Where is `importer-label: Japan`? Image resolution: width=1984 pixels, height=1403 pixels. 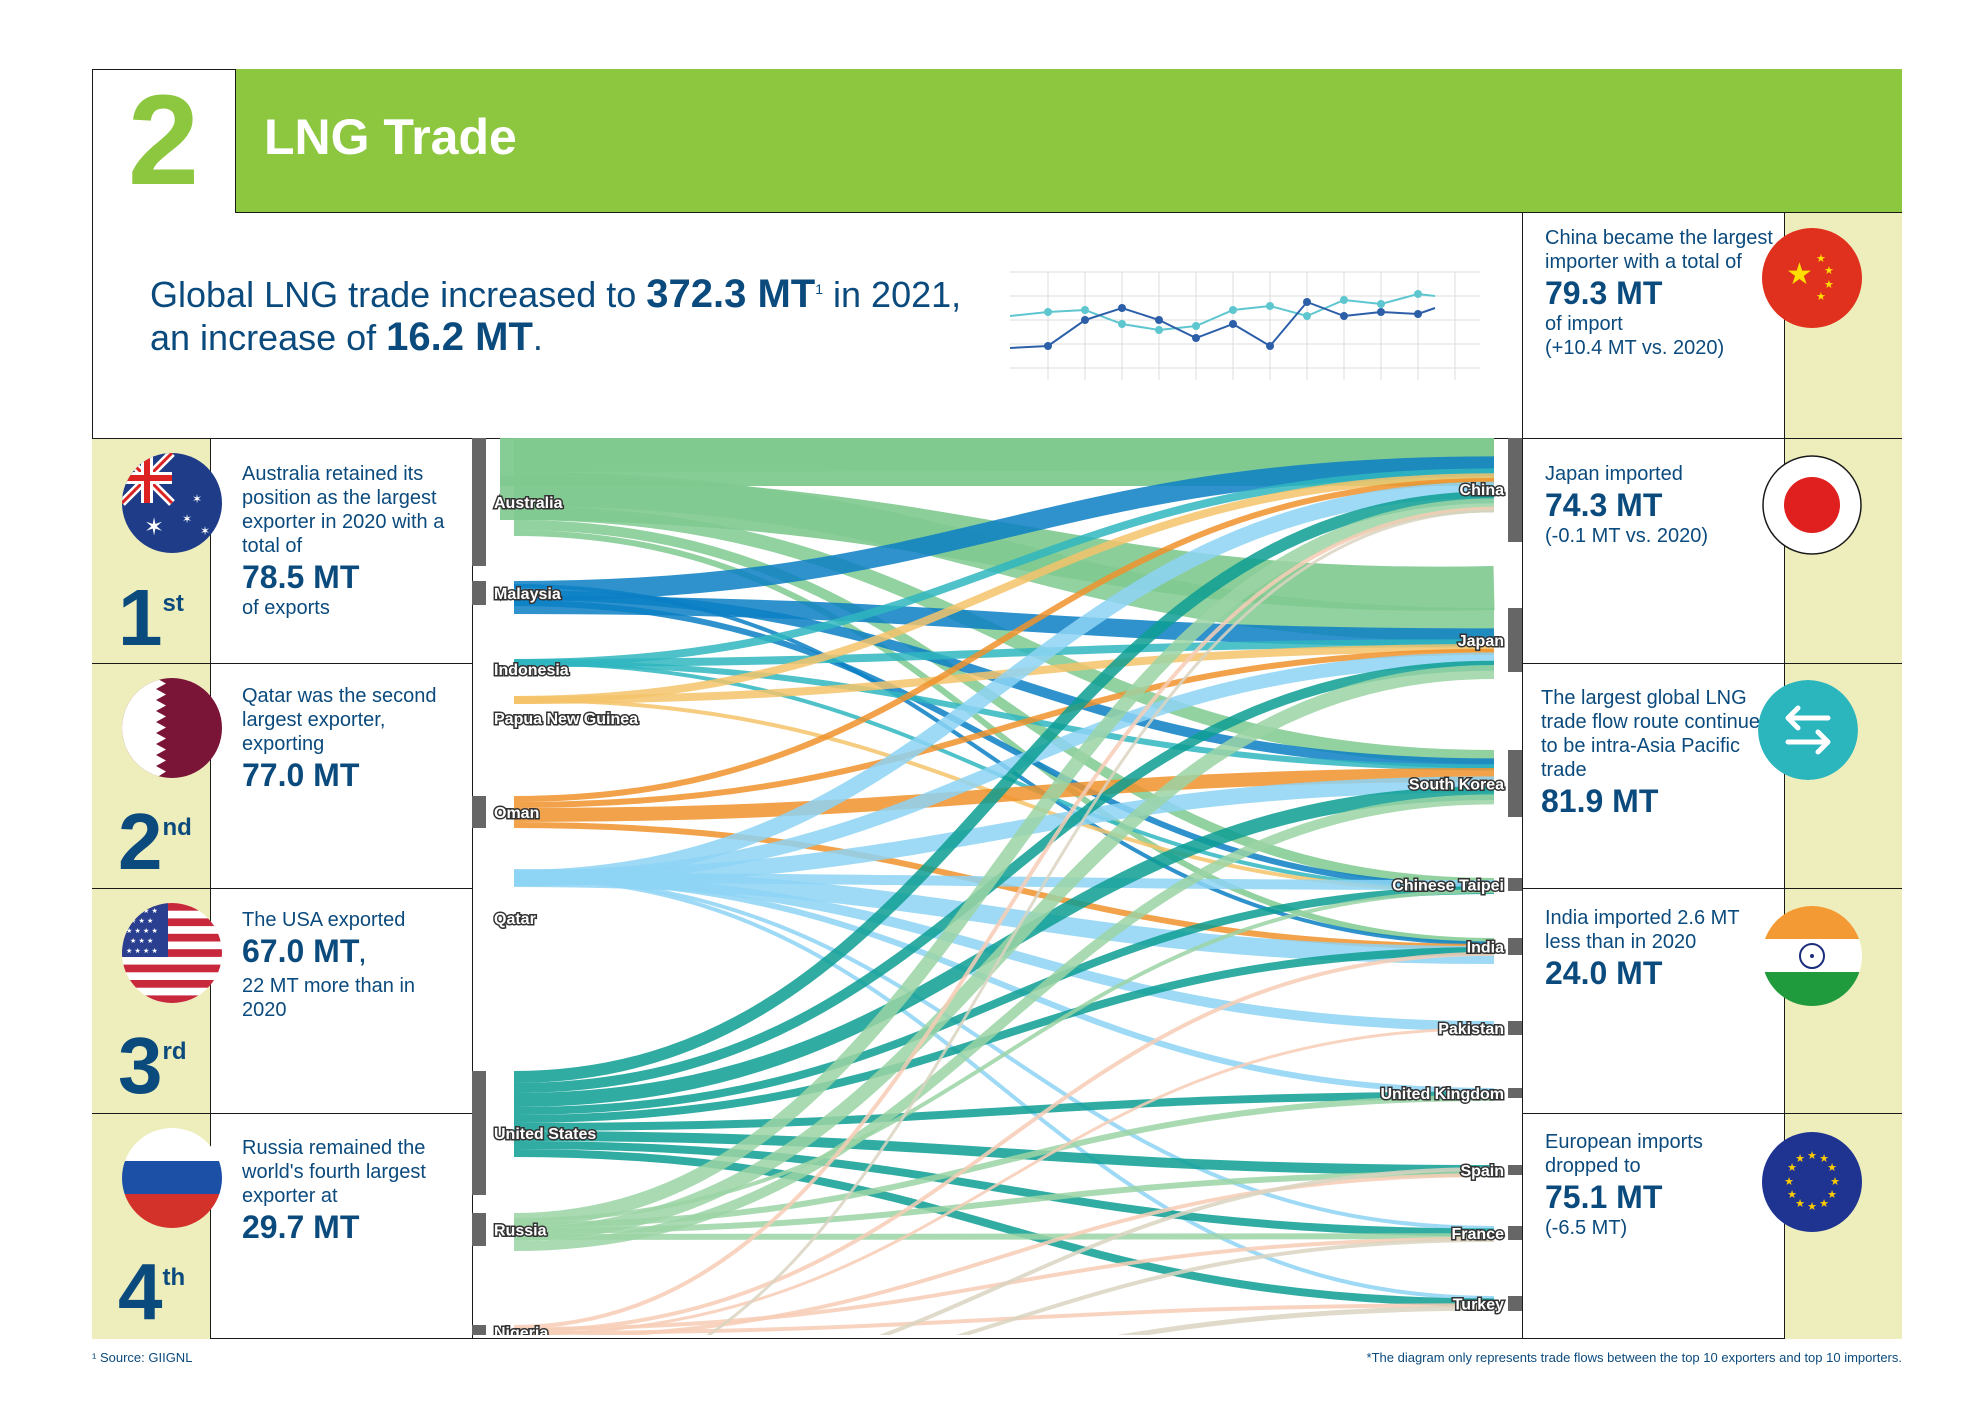 importer-label: Japan is located at coordinates (1481, 641).